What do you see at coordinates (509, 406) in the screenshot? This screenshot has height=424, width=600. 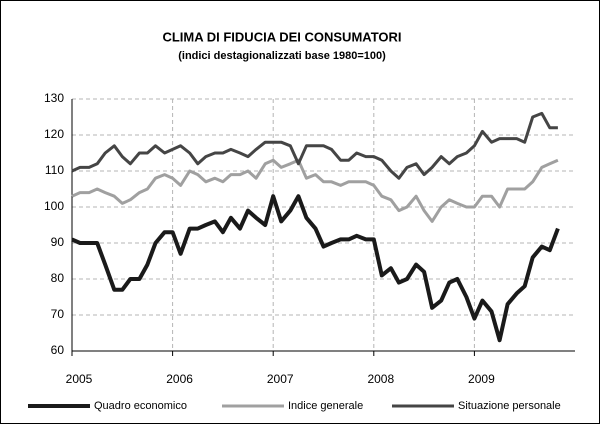 I see `legend-label: Situazione personale` at bounding box center [509, 406].